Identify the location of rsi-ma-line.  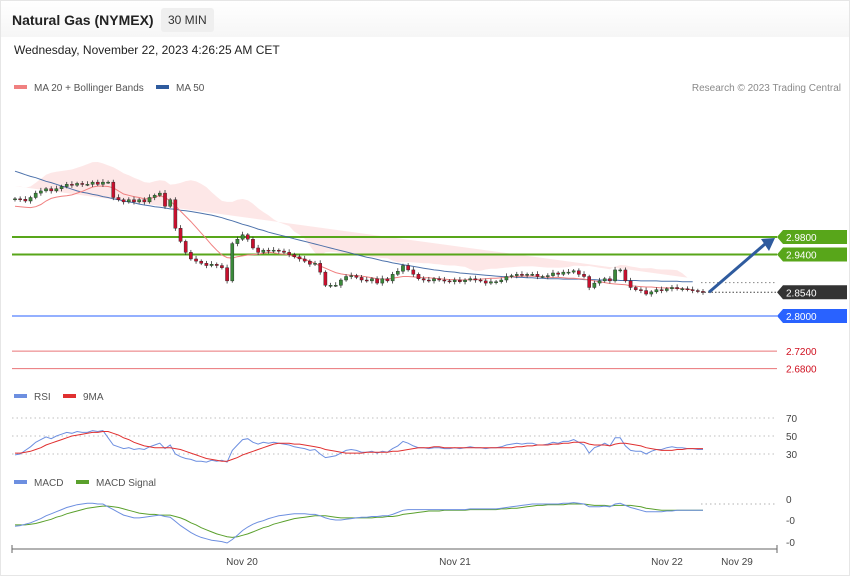
(359, 446).